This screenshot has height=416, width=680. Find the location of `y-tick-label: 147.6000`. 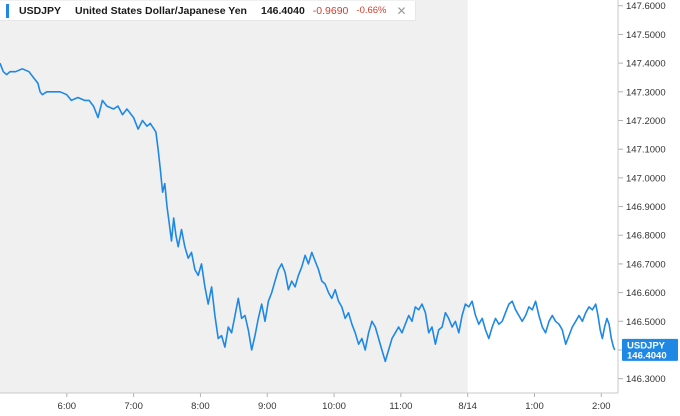

y-tick-label: 147.6000 is located at coordinates (646, 6).